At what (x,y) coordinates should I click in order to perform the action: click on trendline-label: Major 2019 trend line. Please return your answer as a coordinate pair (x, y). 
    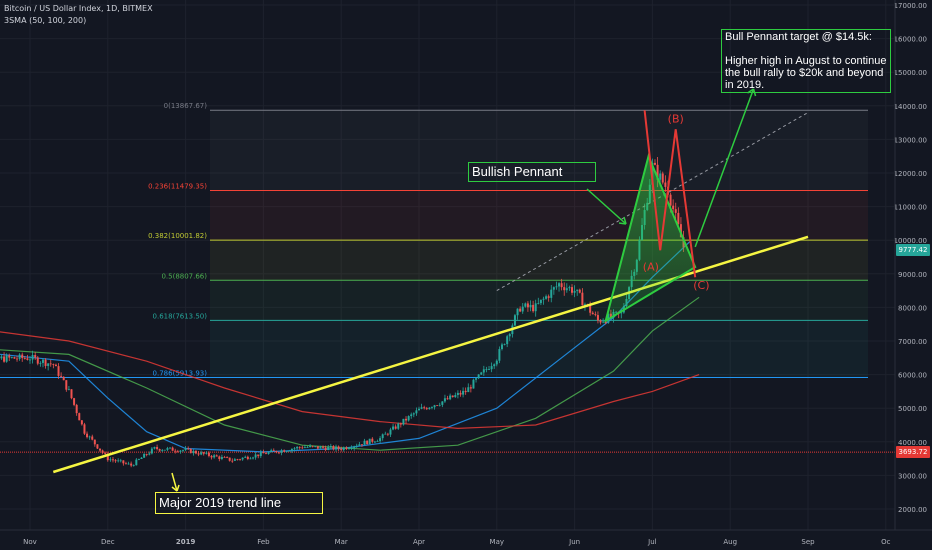
    Looking at the image, I should click on (239, 503).